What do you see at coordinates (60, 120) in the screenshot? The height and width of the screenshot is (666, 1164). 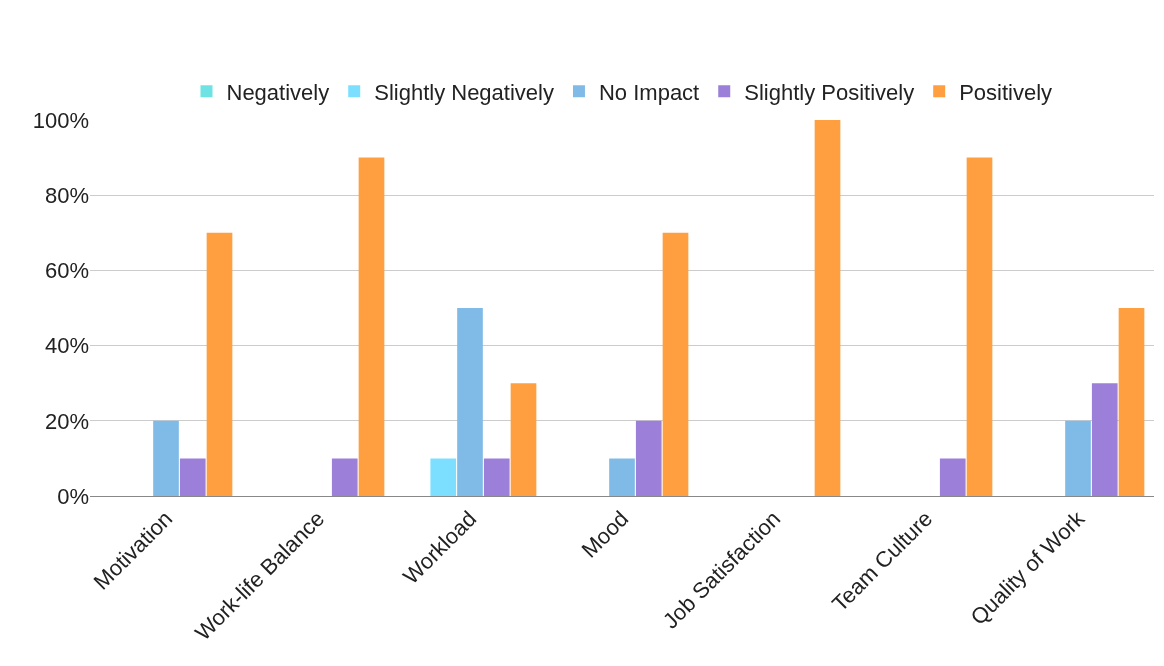 I see `y-tick-label: 100%` at bounding box center [60, 120].